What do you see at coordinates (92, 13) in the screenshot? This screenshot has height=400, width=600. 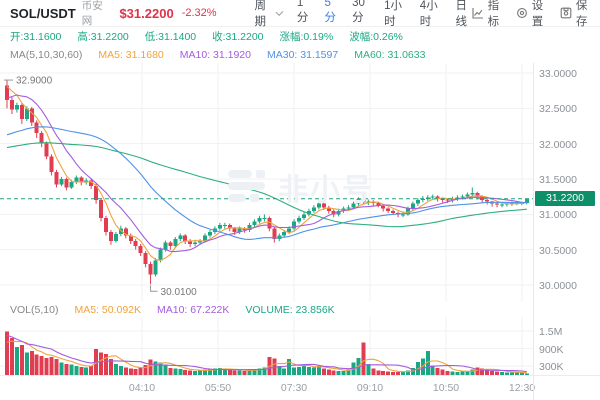 I see `exchange-label: 币安网` at bounding box center [92, 13].